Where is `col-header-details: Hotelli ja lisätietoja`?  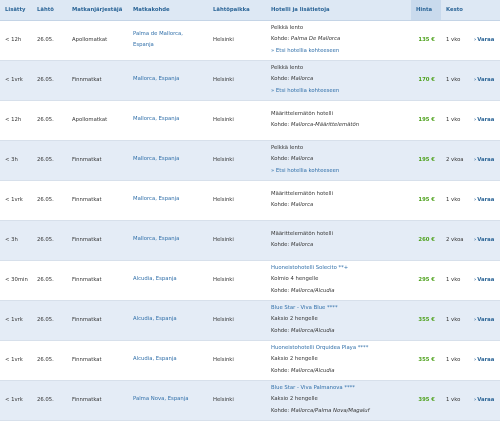
col-header-details: Hotelli ja lisätietoja is located at coordinates (338, 10).